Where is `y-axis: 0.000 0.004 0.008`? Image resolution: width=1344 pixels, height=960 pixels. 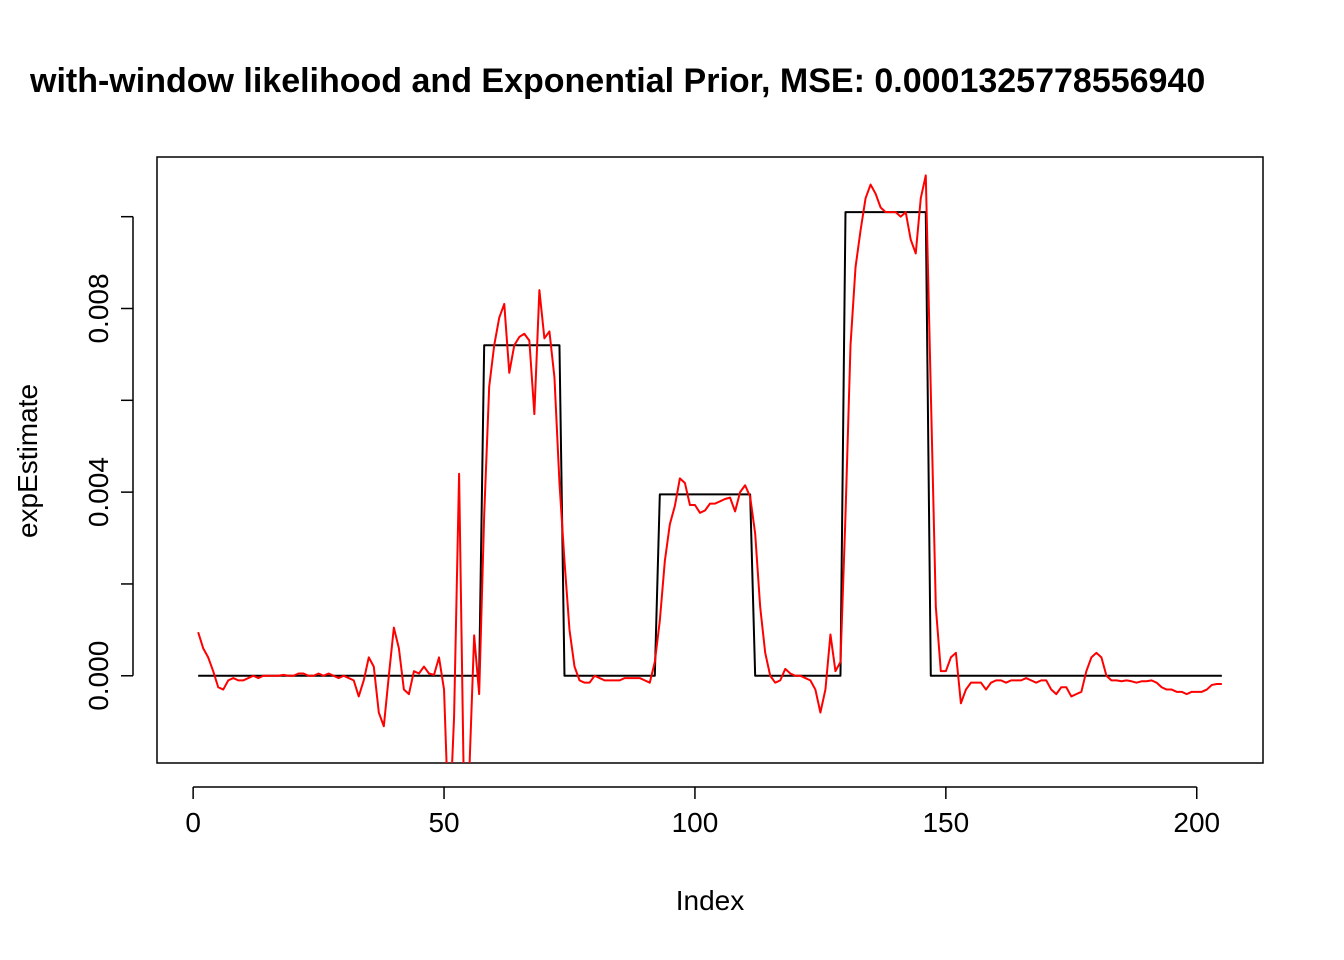 y-axis: 0.000 0.004 0.008 is located at coordinates (108, 463).